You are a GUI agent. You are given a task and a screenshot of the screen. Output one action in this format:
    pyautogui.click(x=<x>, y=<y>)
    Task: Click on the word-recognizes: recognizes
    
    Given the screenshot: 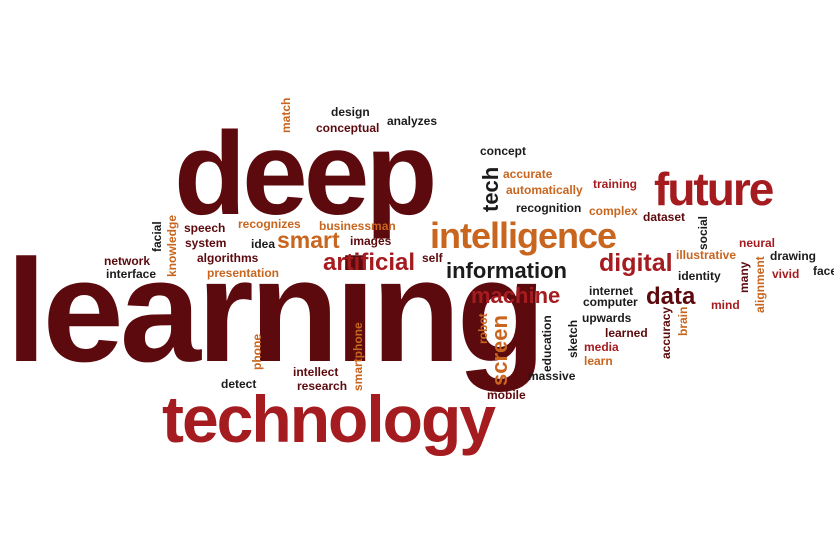 What is the action you would take?
    pyautogui.click(x=269, y=224)
    